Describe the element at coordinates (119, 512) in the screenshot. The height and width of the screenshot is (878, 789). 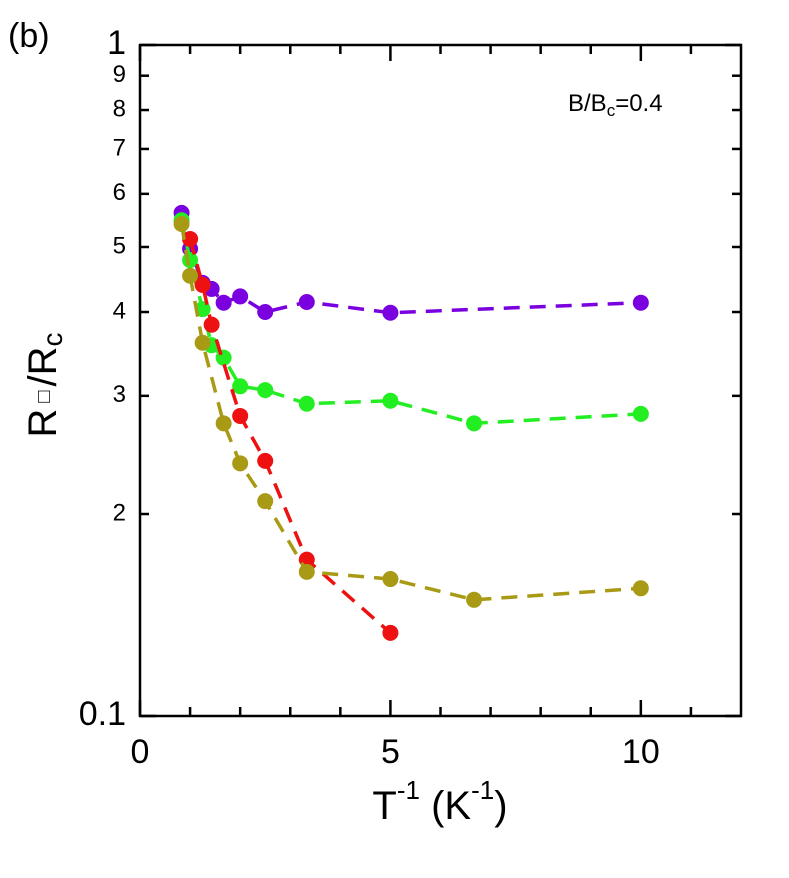
I see `y-tick-label: 2` at that location.